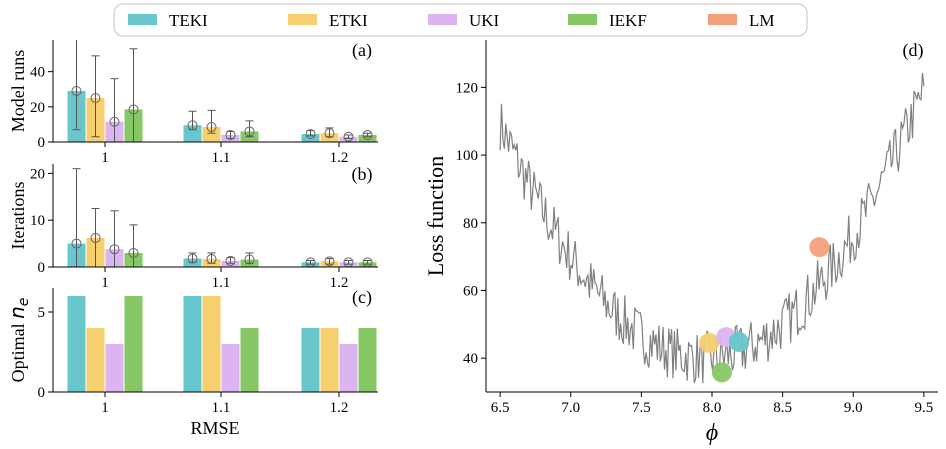 Image resolution: width=946 pixels, height=449 pixels. What do you see at coordinates (582, 19) in the screenshot?
I see `legend-swatch-iekf` at bounding box center [582, 19].